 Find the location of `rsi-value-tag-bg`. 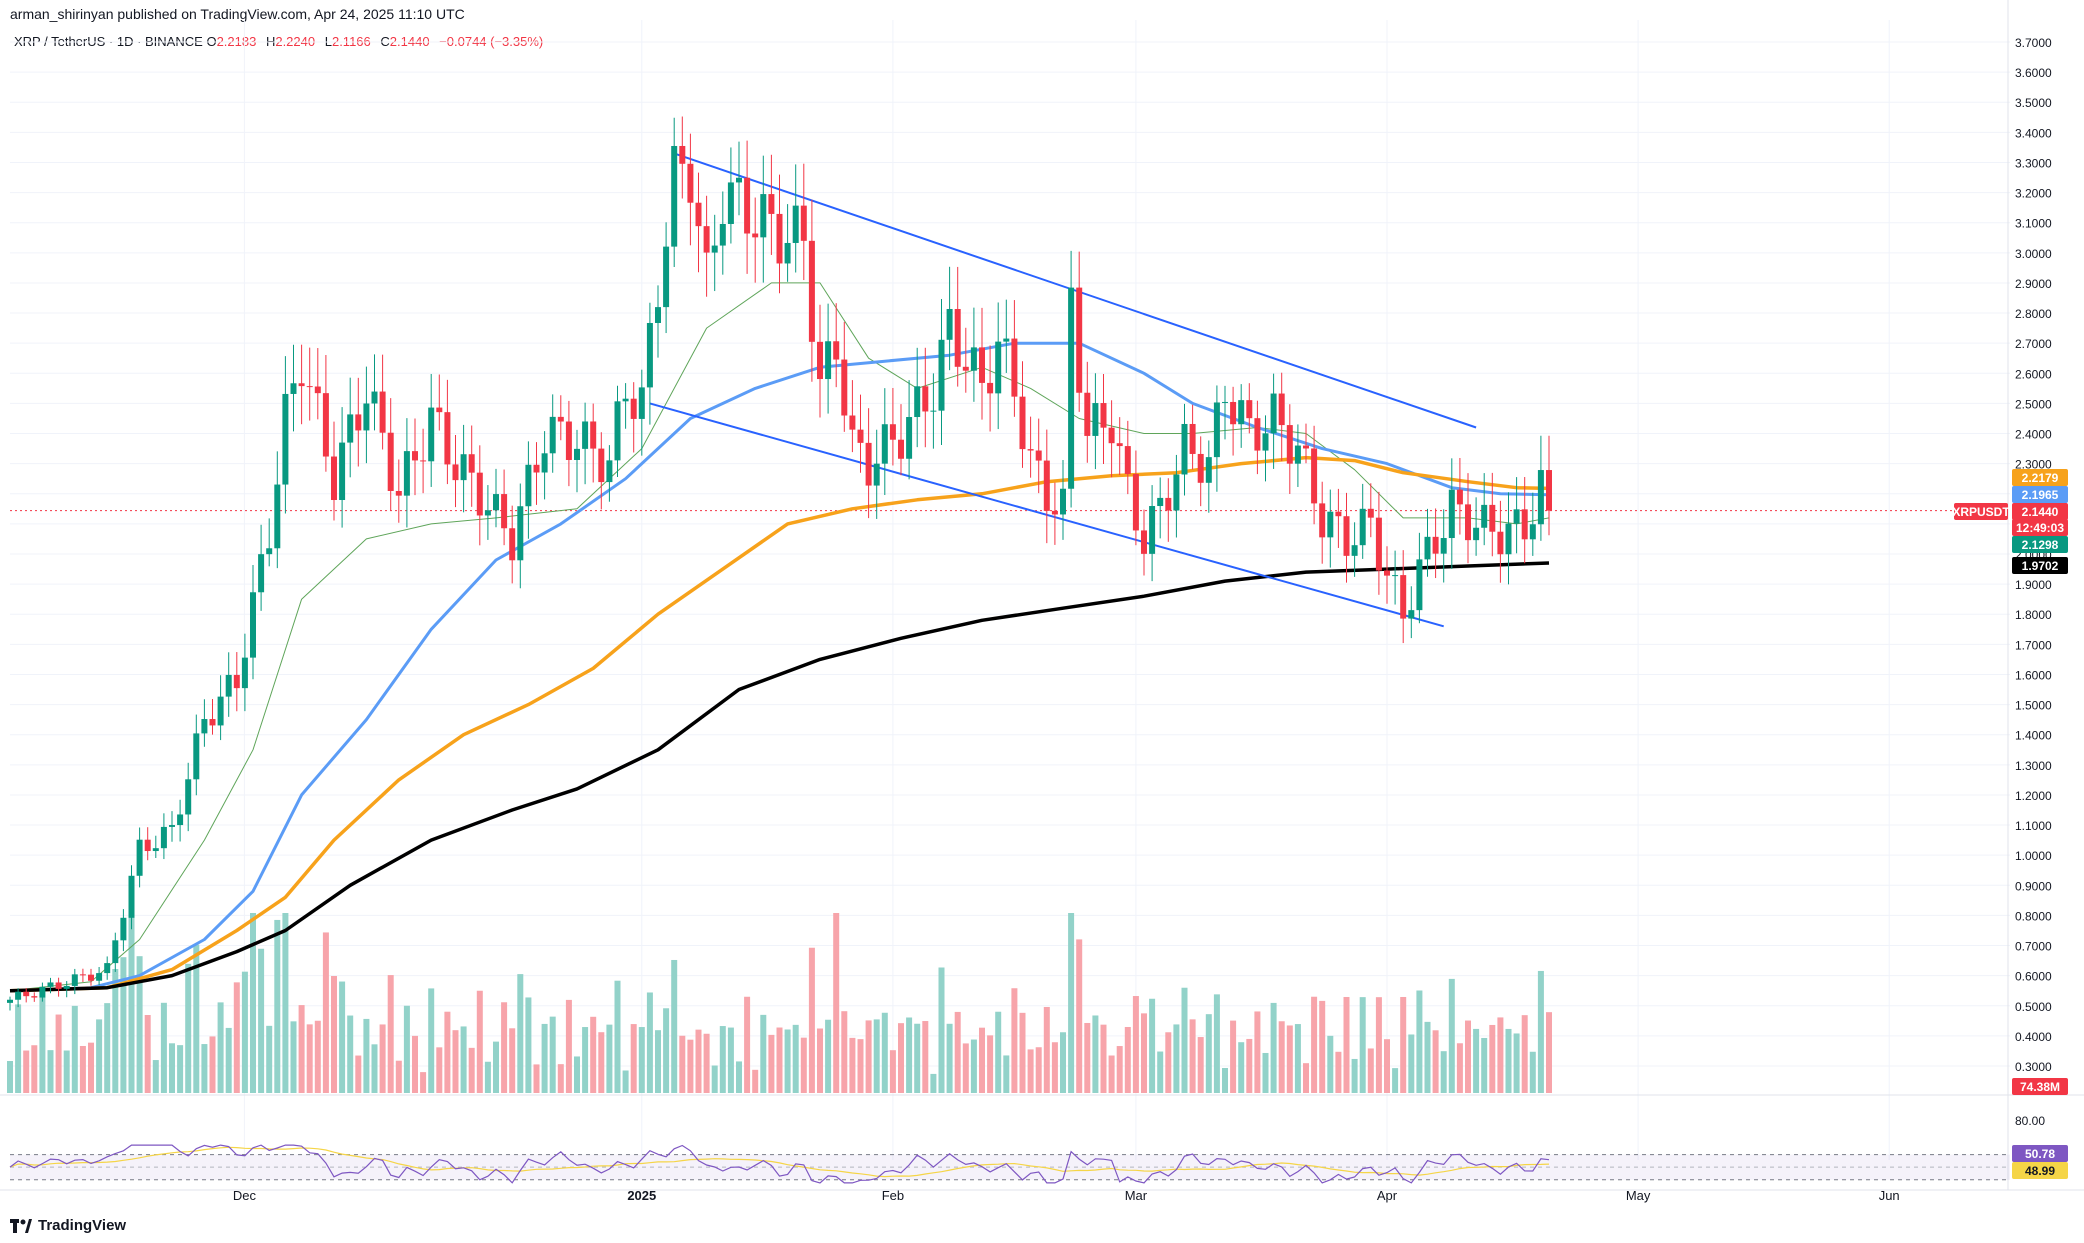

rsi-value-tag-bg is located at coordinates (2040, 1170).